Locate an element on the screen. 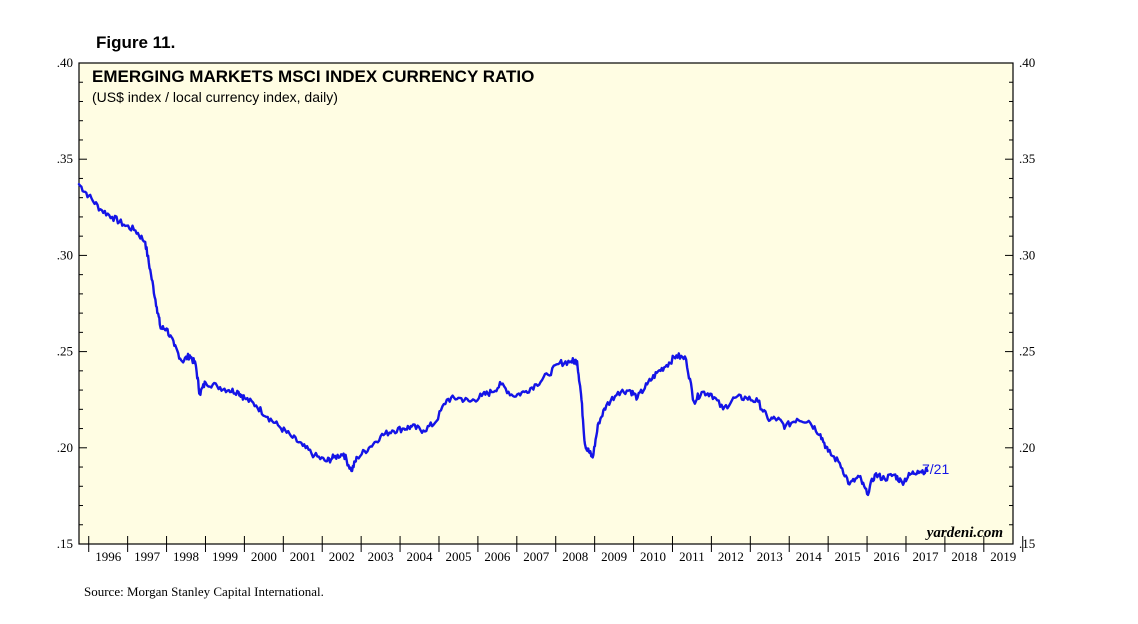 The image size is (1138, 624). y-tick-label-right: .25 is located at coordinates (1027, 351).